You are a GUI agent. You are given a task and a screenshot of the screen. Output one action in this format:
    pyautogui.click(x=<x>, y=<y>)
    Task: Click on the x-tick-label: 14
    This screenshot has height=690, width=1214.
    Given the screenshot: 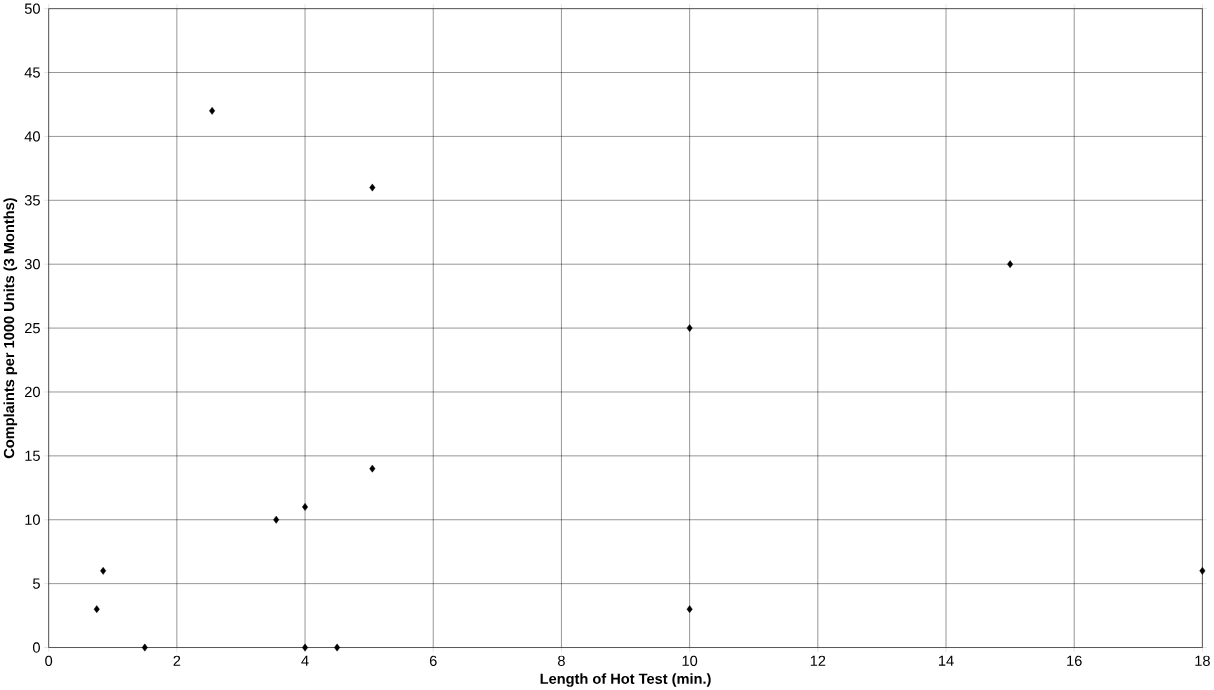 What is the action you would take?
    pyautogui.click(x=946, y=660)
    